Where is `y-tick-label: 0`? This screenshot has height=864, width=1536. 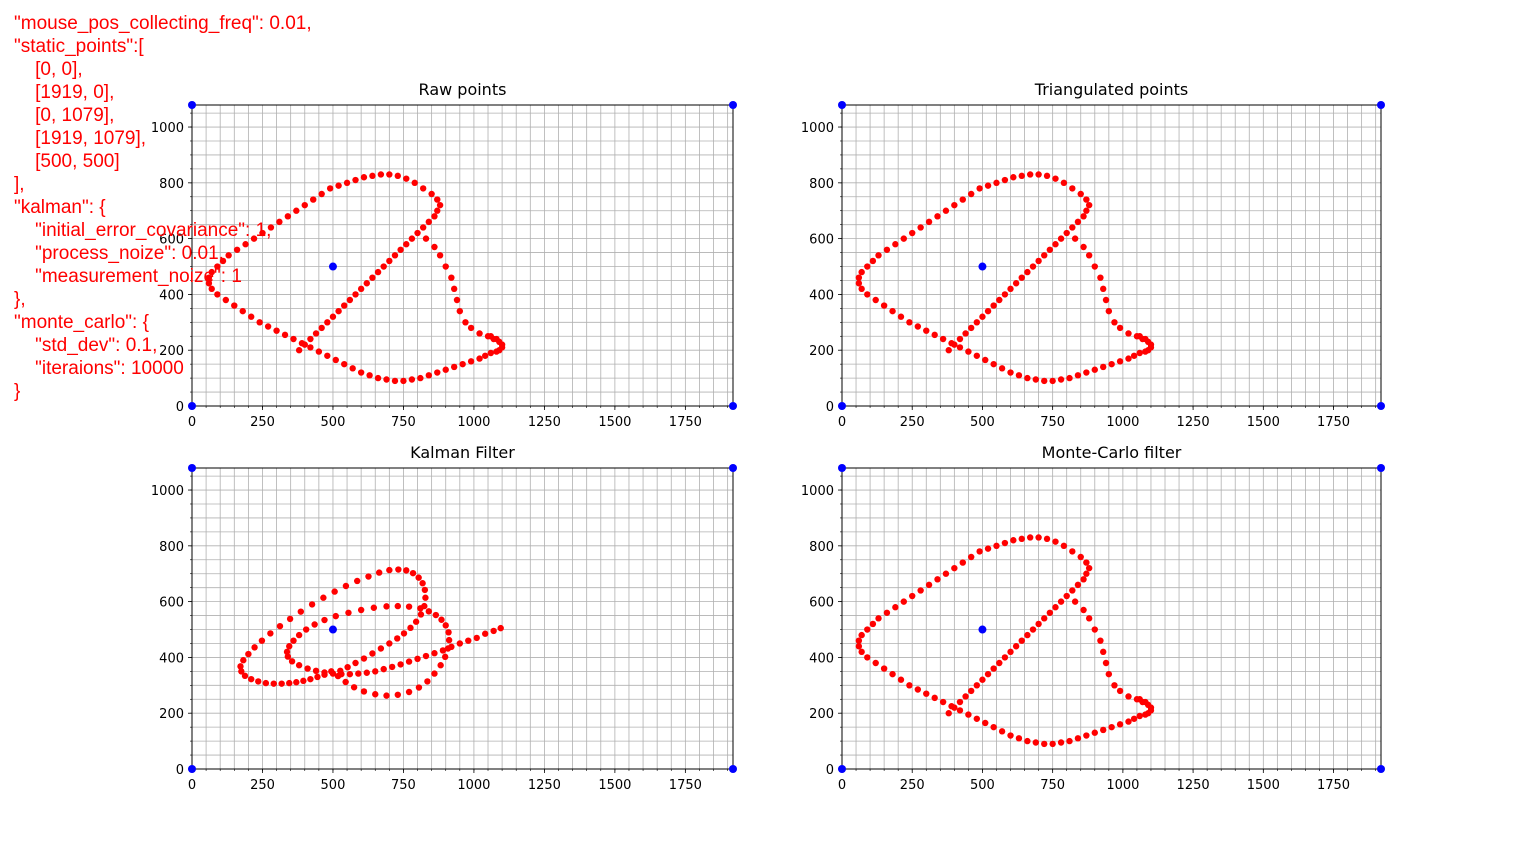 y-tick-label: 0 is located at coordinates (830, 770).